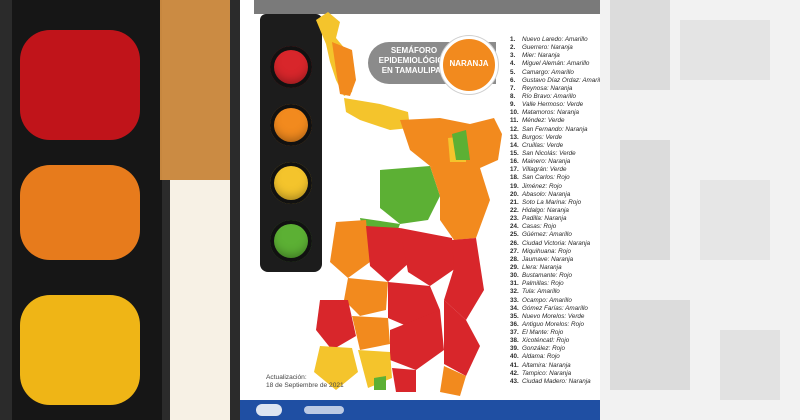 This screenshot has height=420, width=800. I want to click on list-item-text: Matamoros: Naranja, so click(551, 113).